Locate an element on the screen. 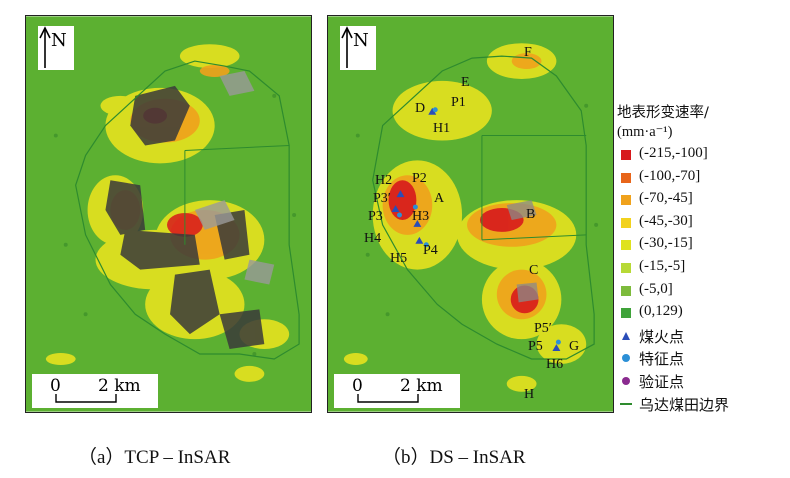 The width and height of the screenshot is (790, 478). legend-label: (-215,-100] is located at coordinates (673, 153).